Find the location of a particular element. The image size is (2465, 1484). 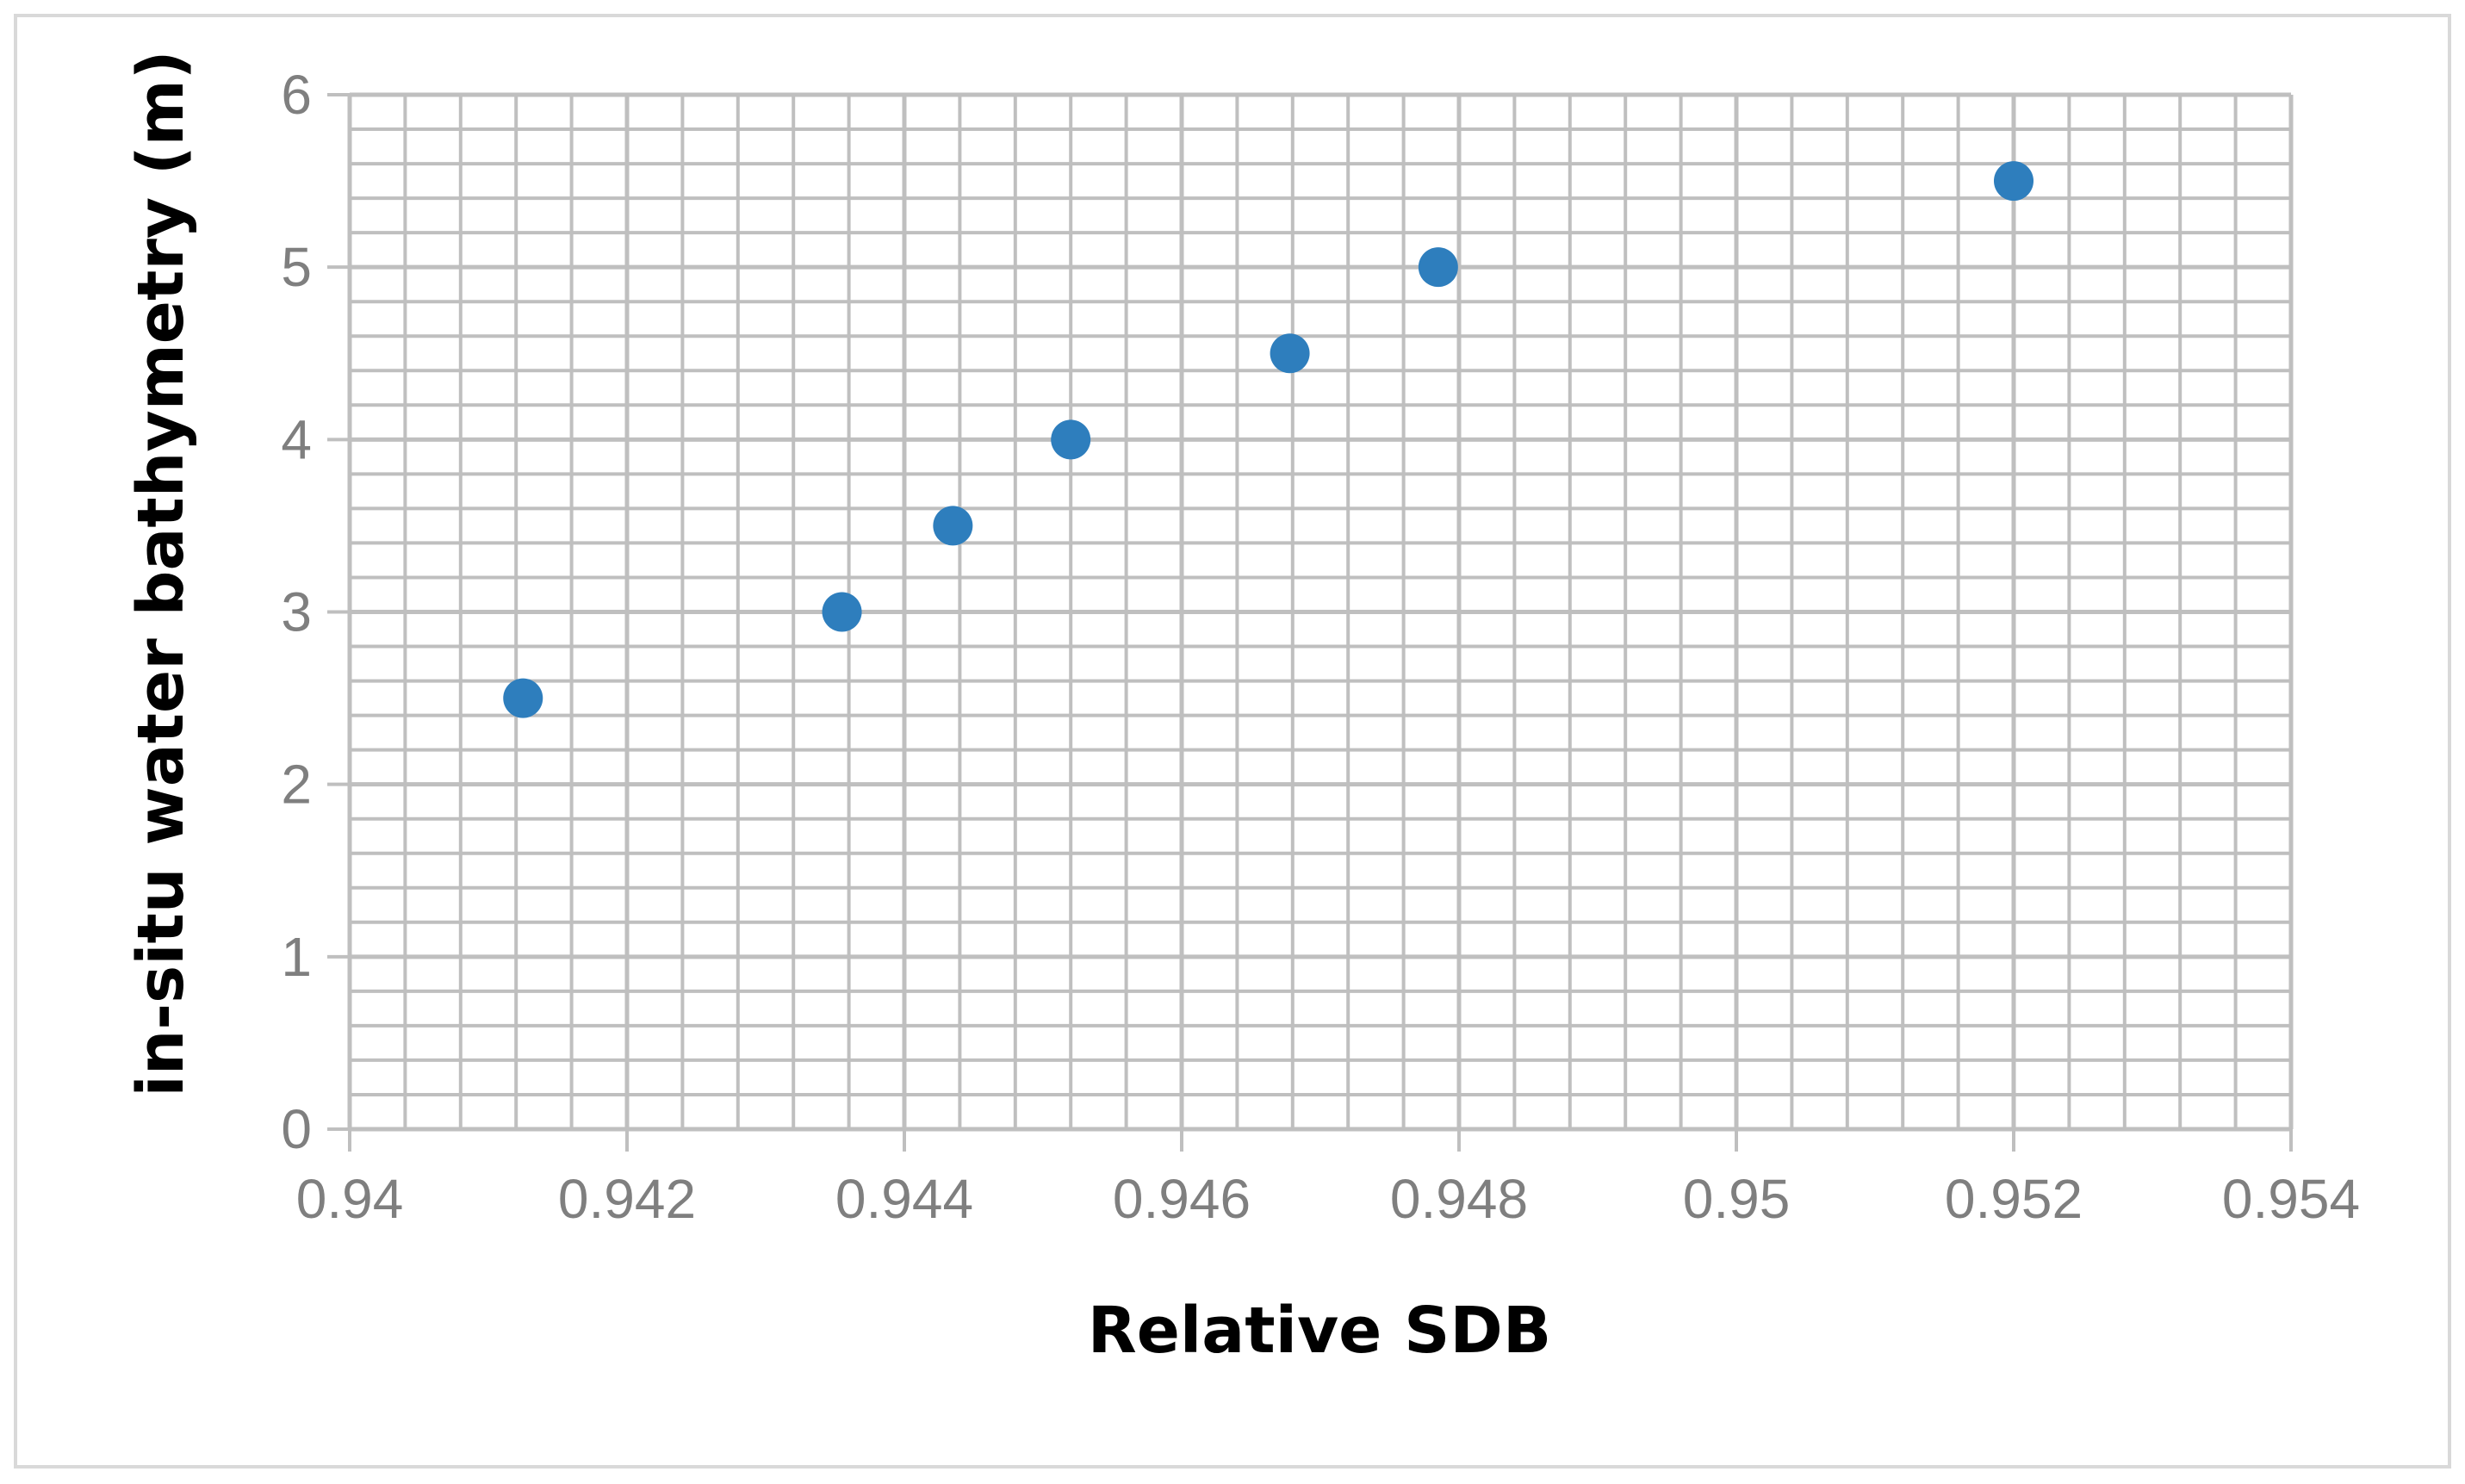

x-tick-label: 0.948 is located at coordinates (1459, 1199).